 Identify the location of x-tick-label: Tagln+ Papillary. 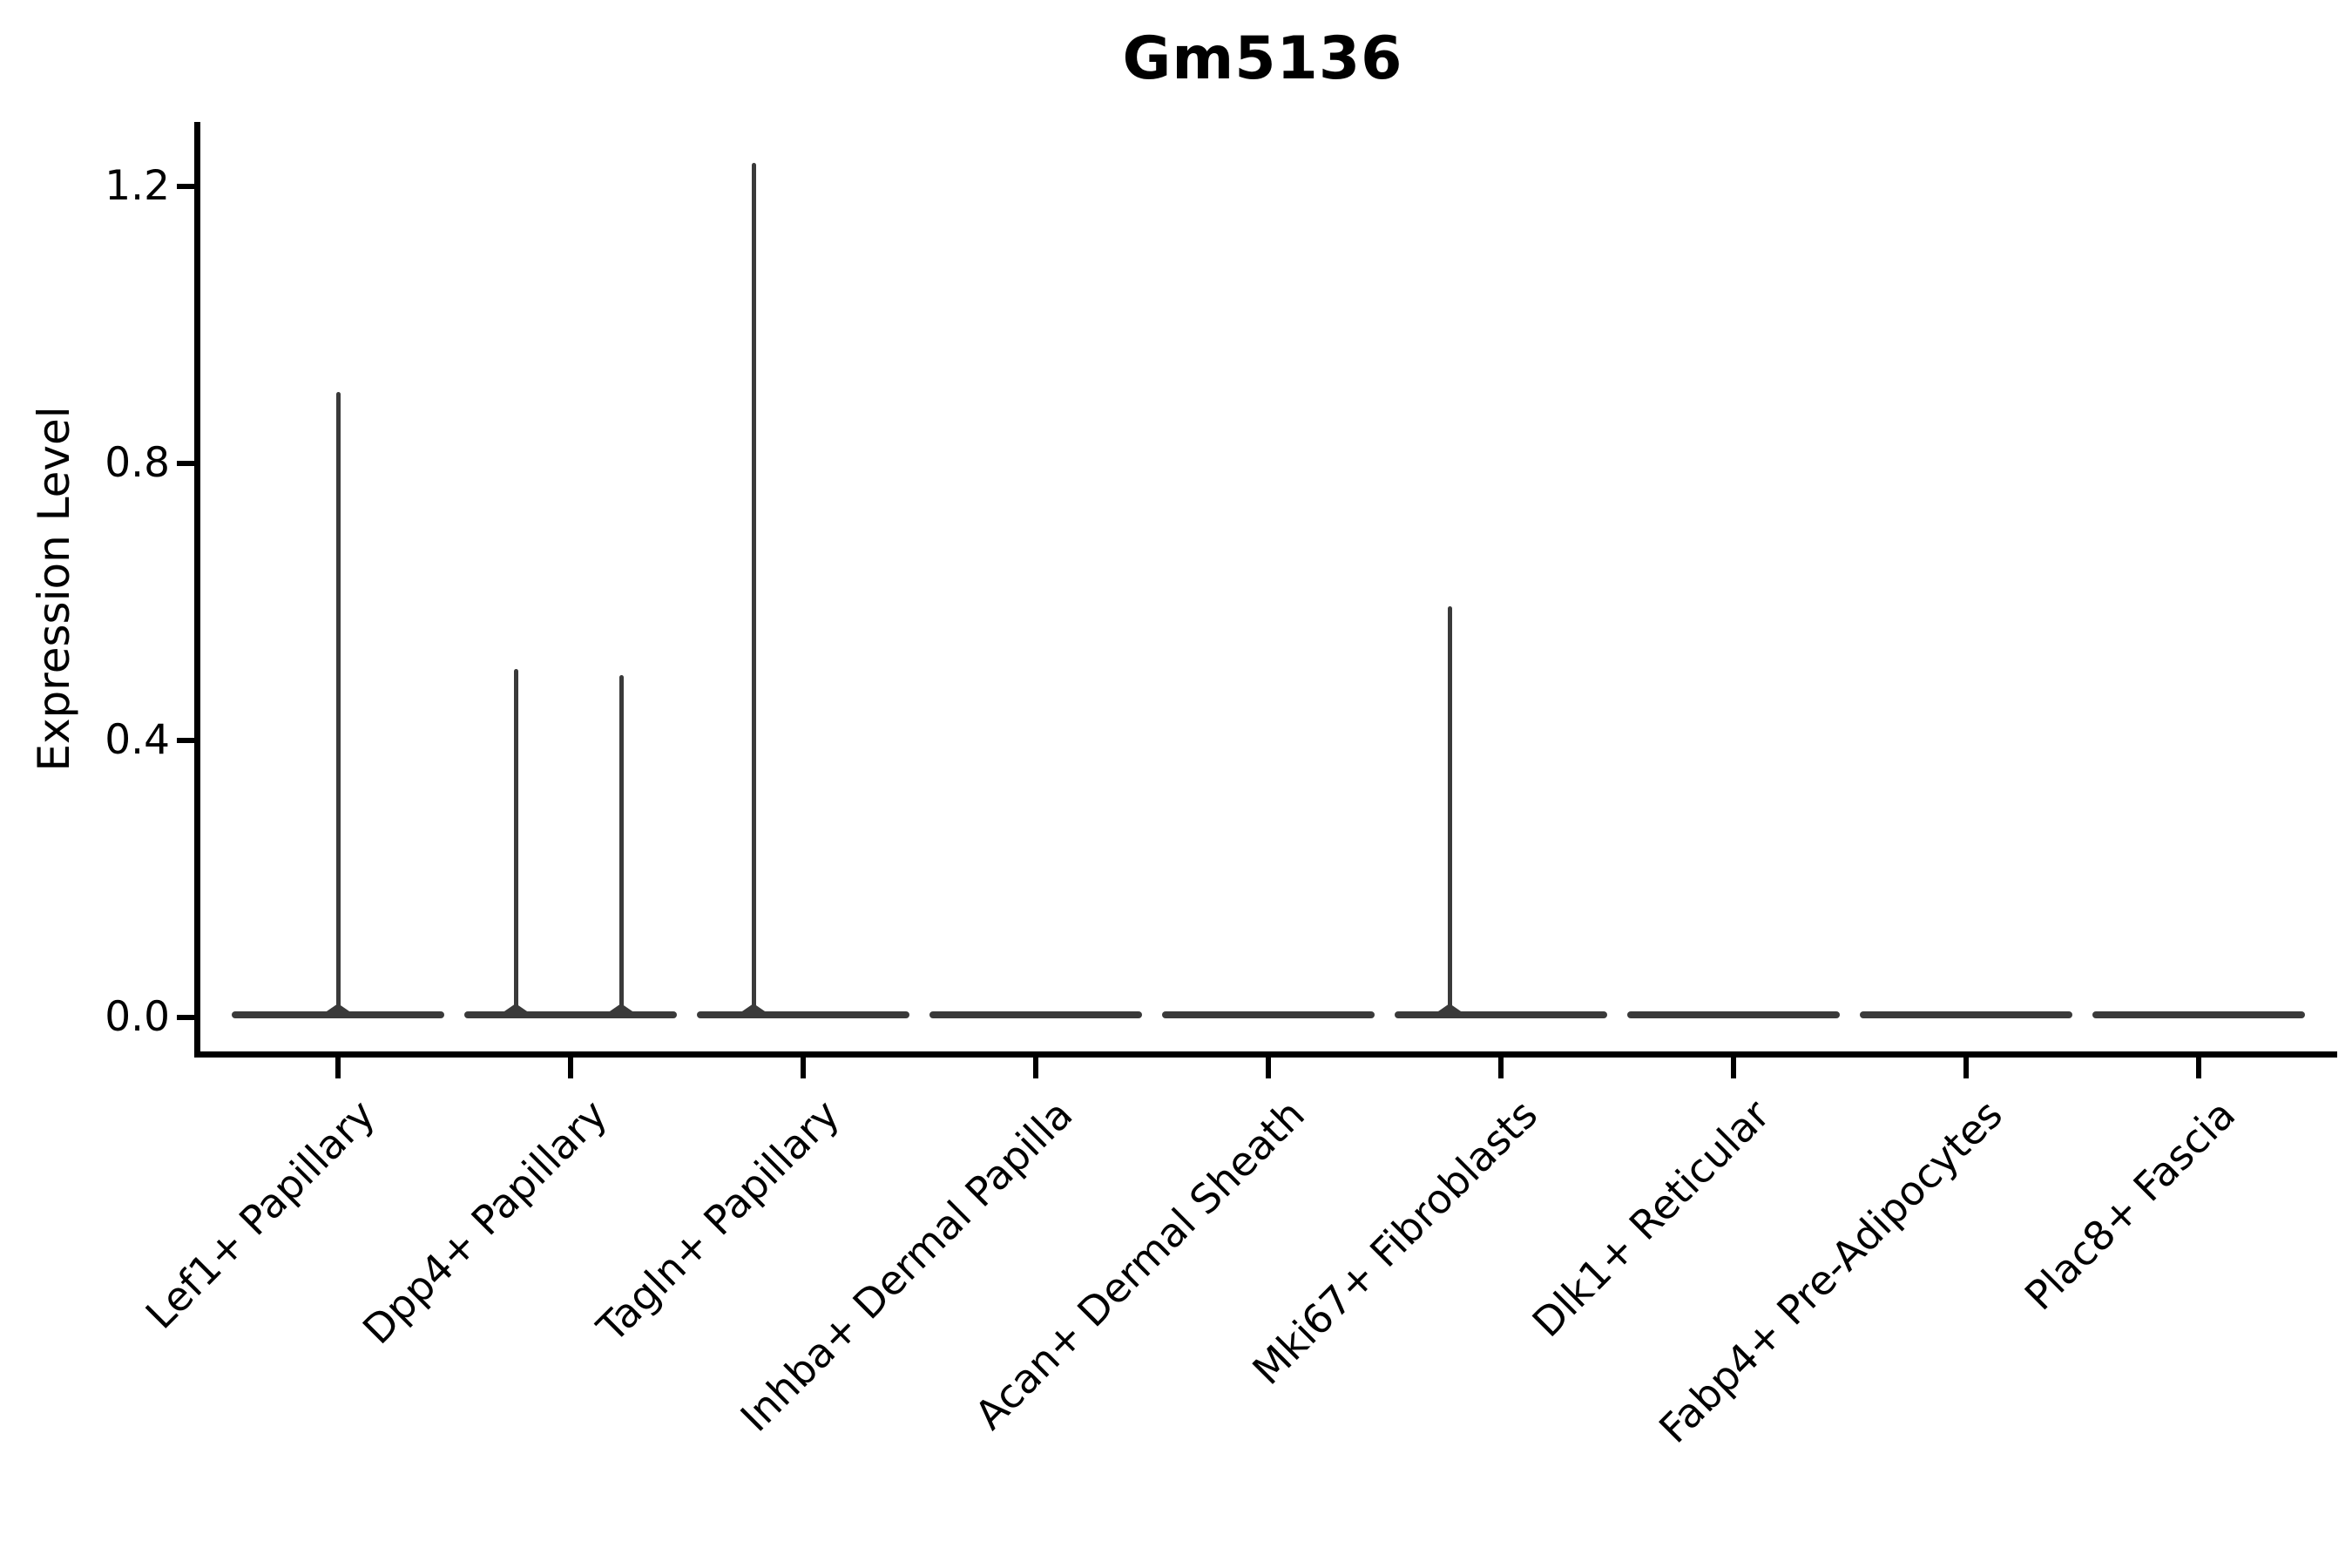
(718, 1221).